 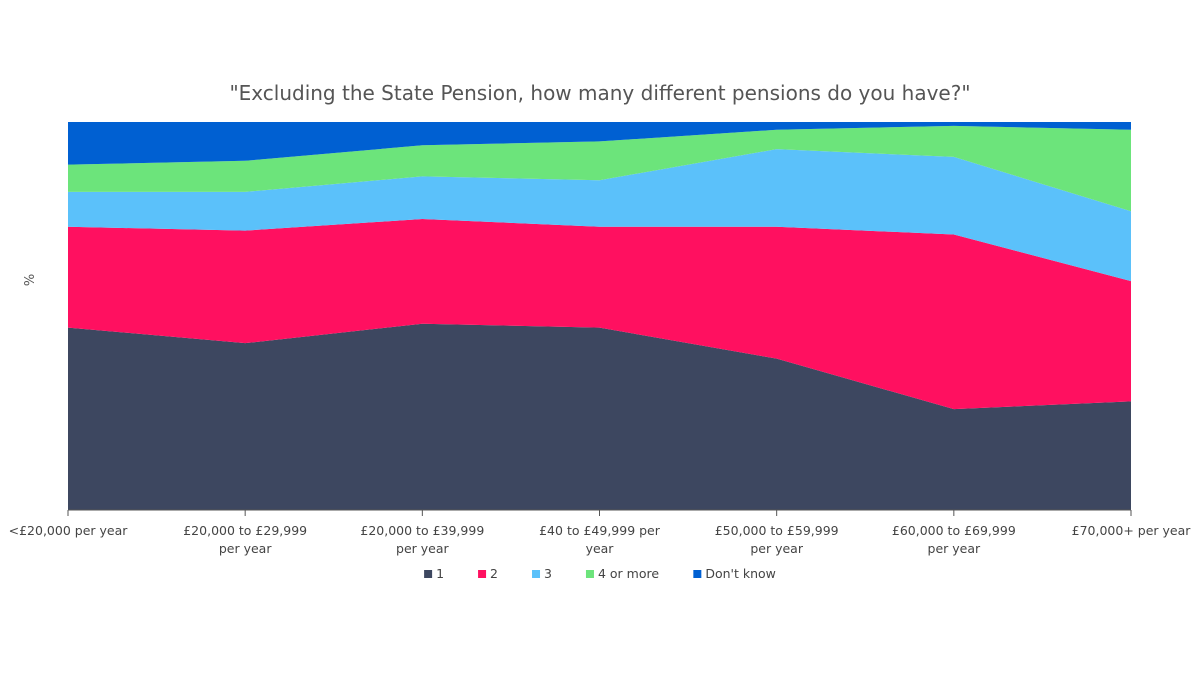 I want to click on legend-label: 1, so click(x=440, y=573).